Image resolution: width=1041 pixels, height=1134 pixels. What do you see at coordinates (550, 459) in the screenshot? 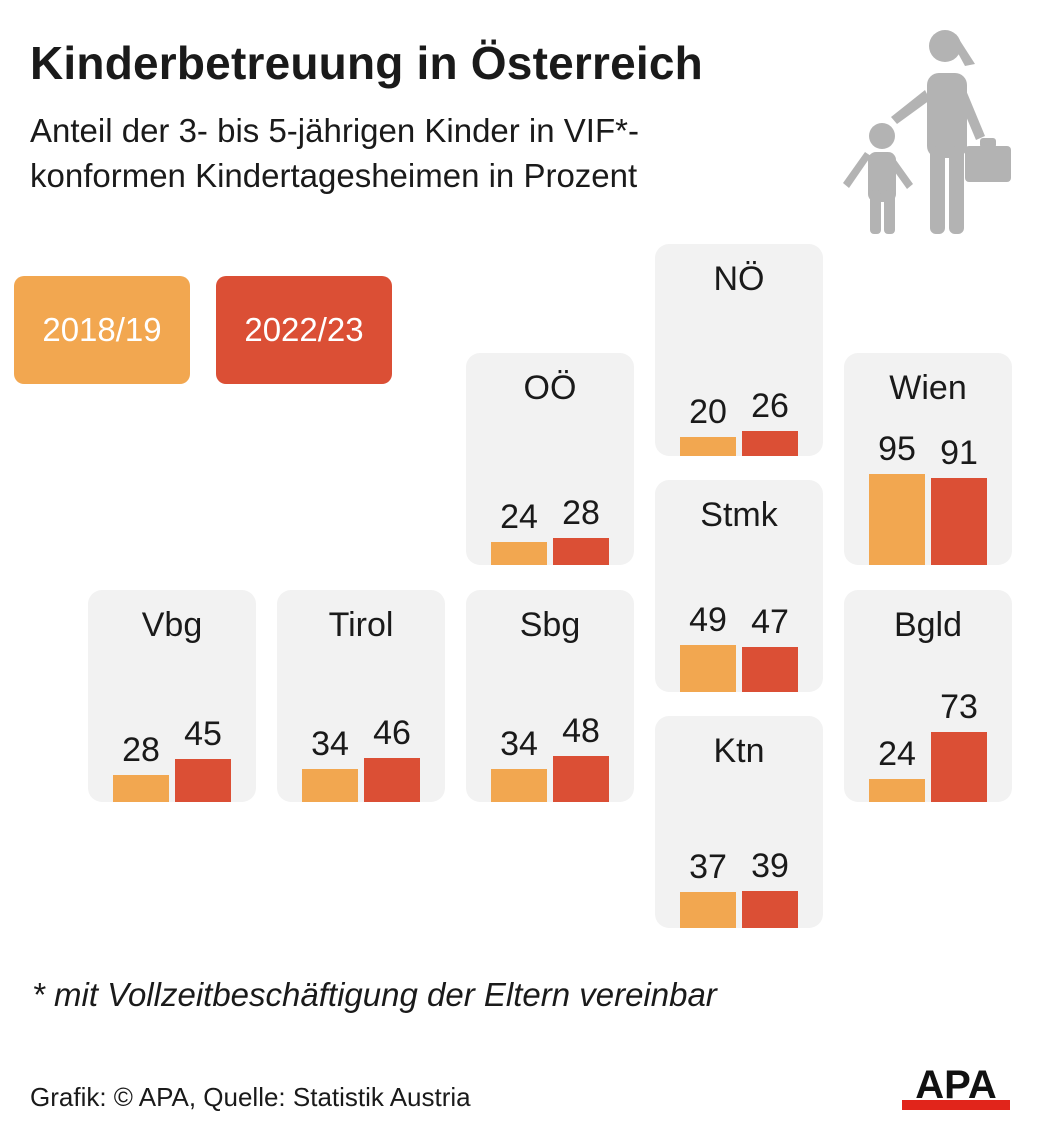
I see `region-tile-ooe: OÖ 24 28` at bounding box center [550, 459].